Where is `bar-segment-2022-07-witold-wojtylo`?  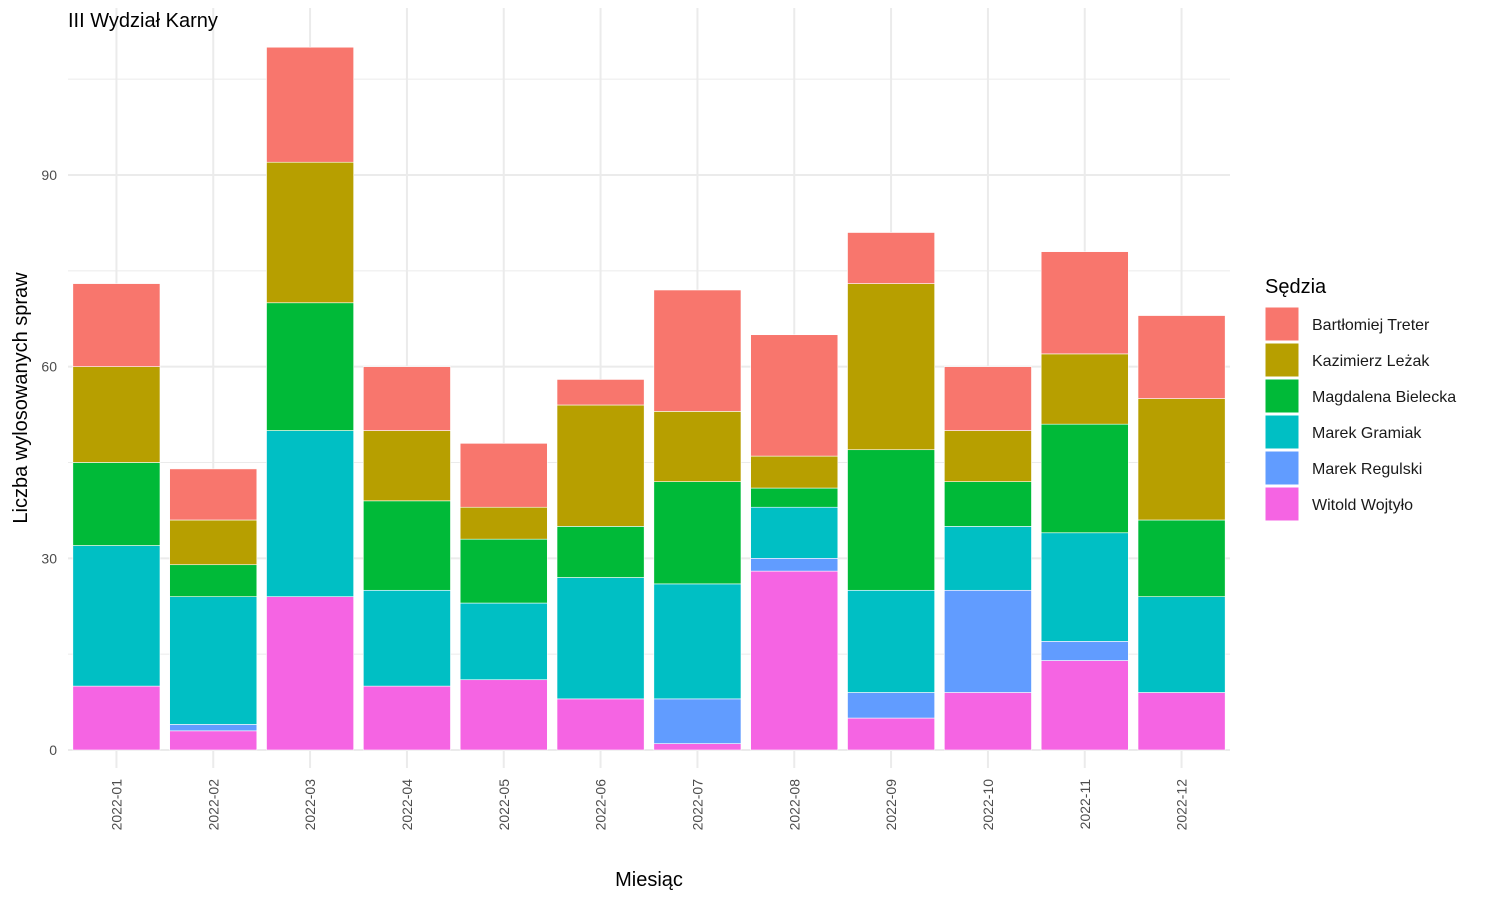
bar-segment-2022-07-witold-wojtylo is located at coordinates (697, 747).